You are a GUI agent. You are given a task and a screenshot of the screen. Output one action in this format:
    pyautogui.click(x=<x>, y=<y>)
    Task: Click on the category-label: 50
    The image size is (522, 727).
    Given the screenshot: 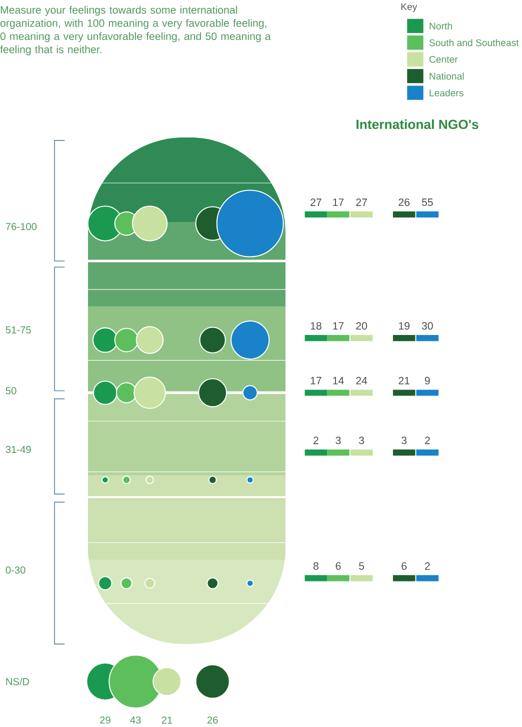 What is the action you would take?
    pyautogui.click(x=11, y=390)
    